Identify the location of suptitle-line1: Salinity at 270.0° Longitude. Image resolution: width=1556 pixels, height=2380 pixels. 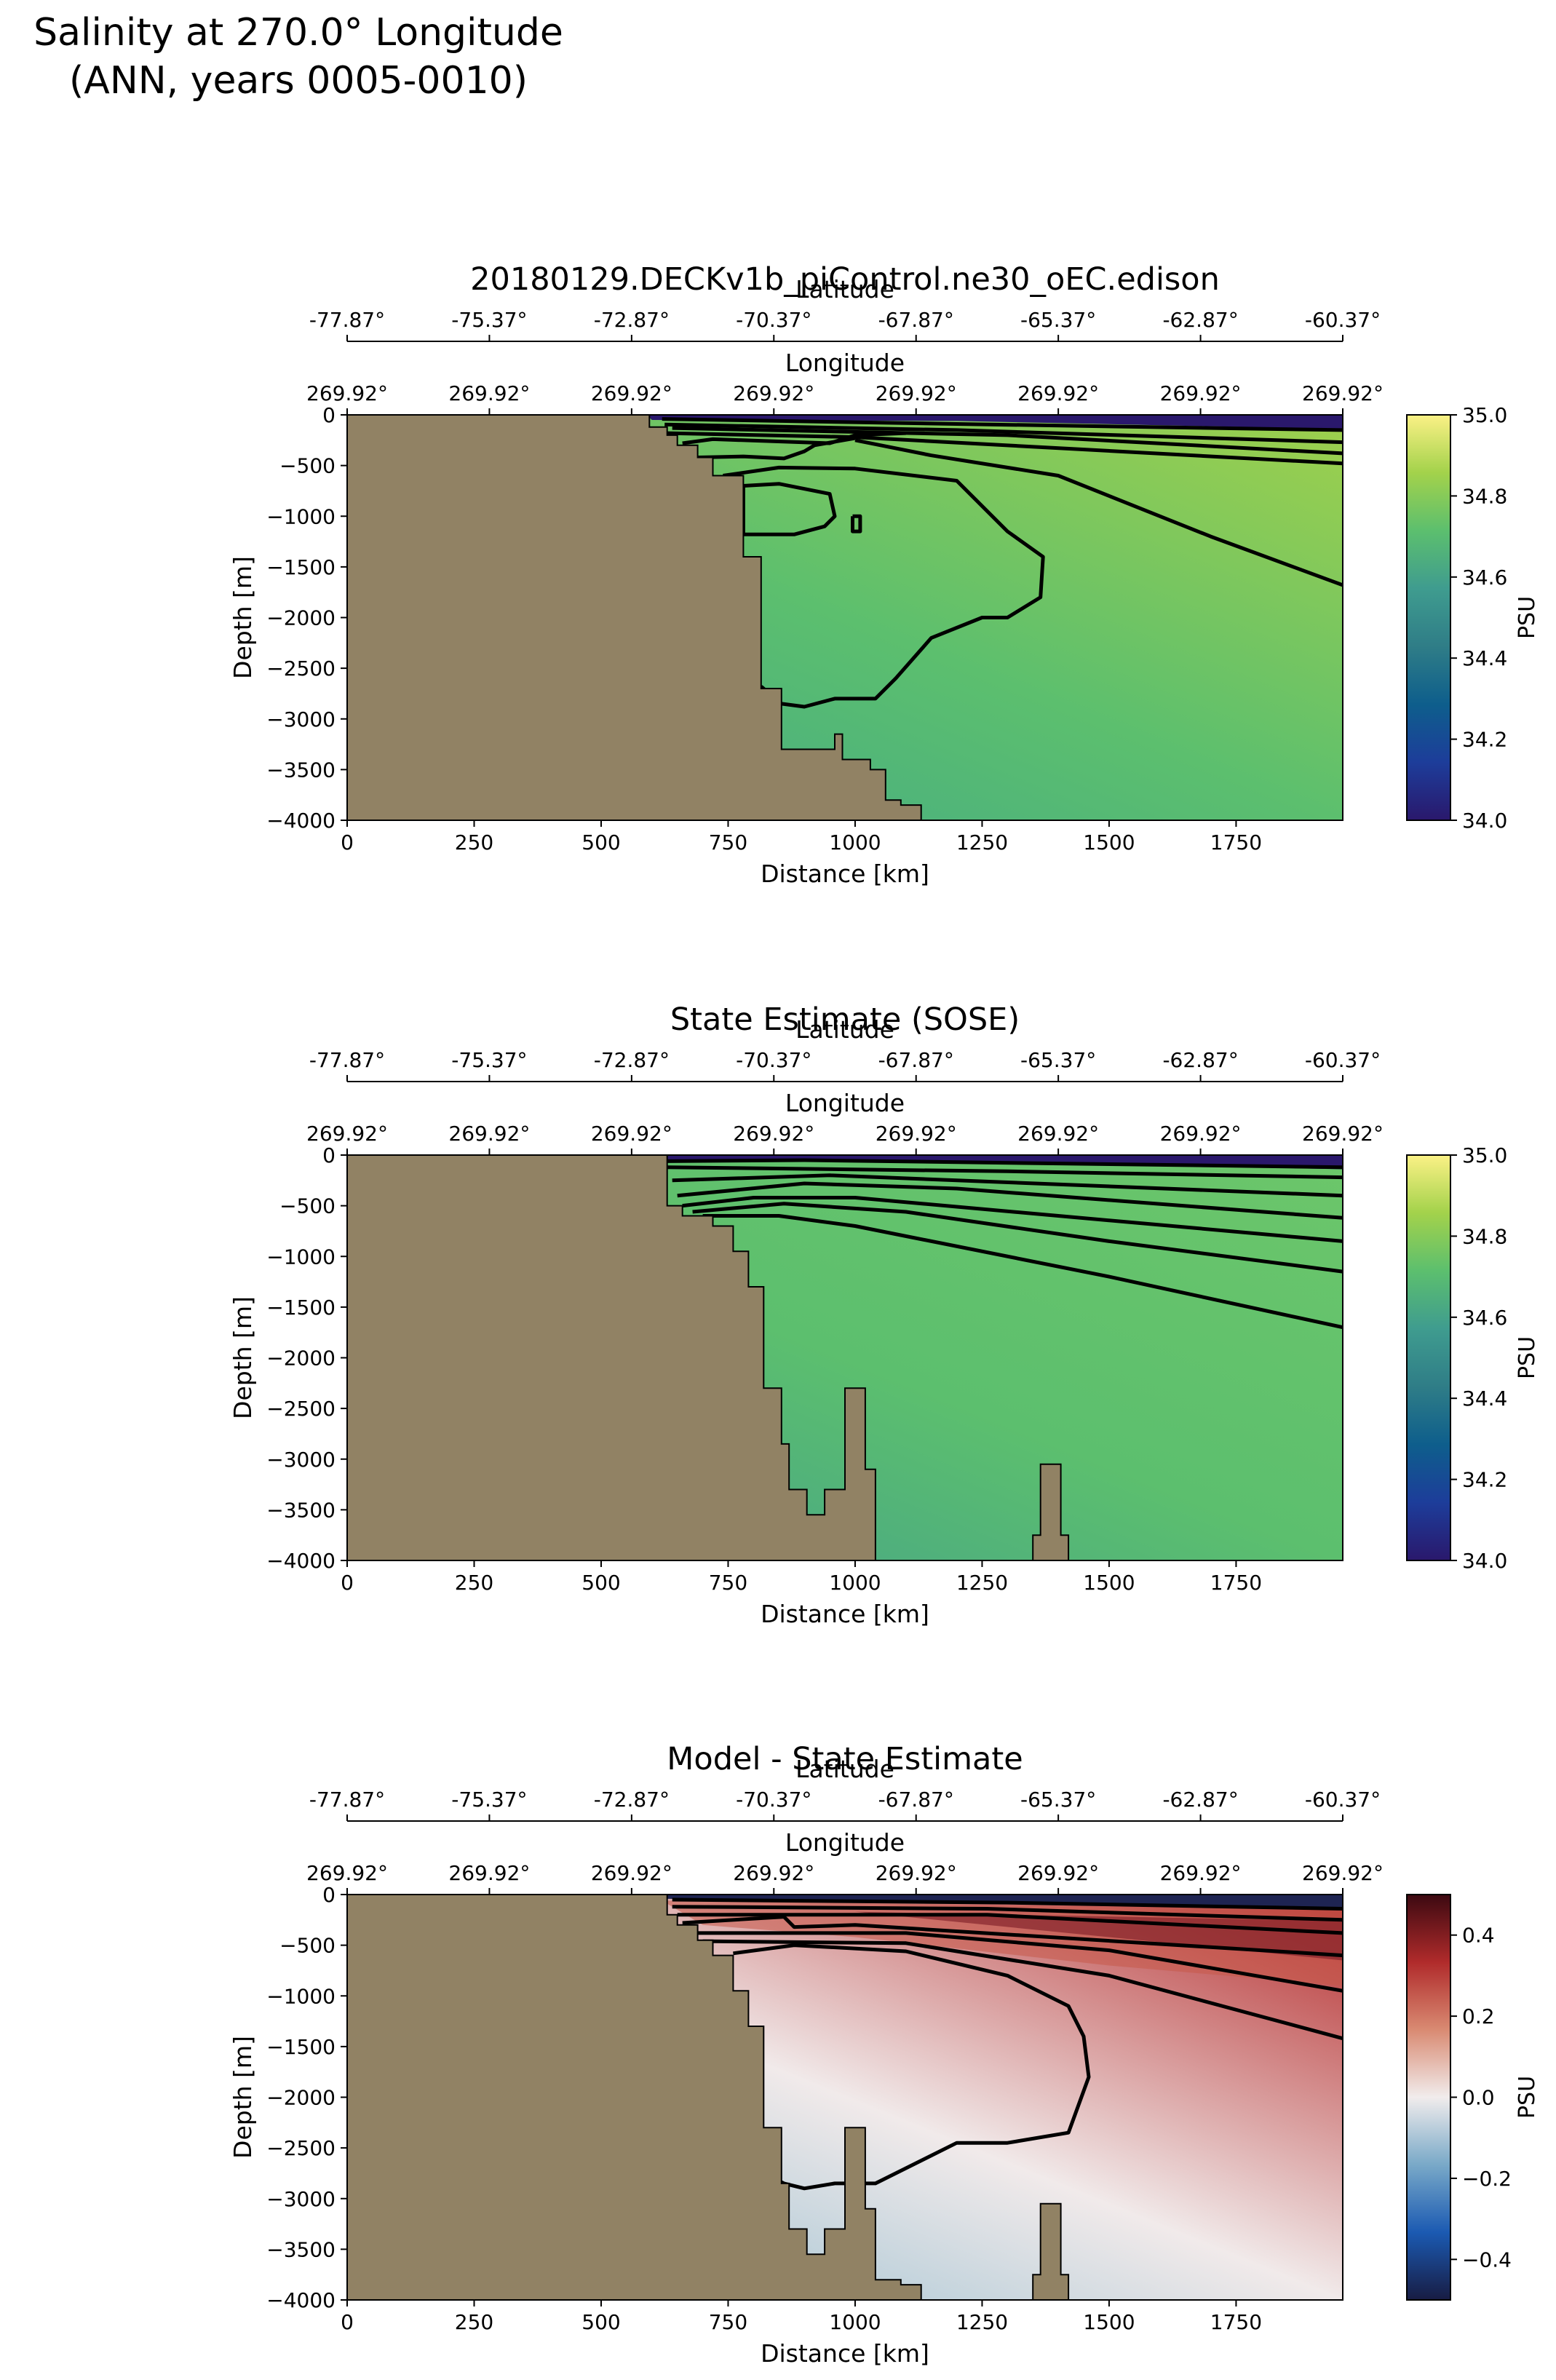
(298, 33).